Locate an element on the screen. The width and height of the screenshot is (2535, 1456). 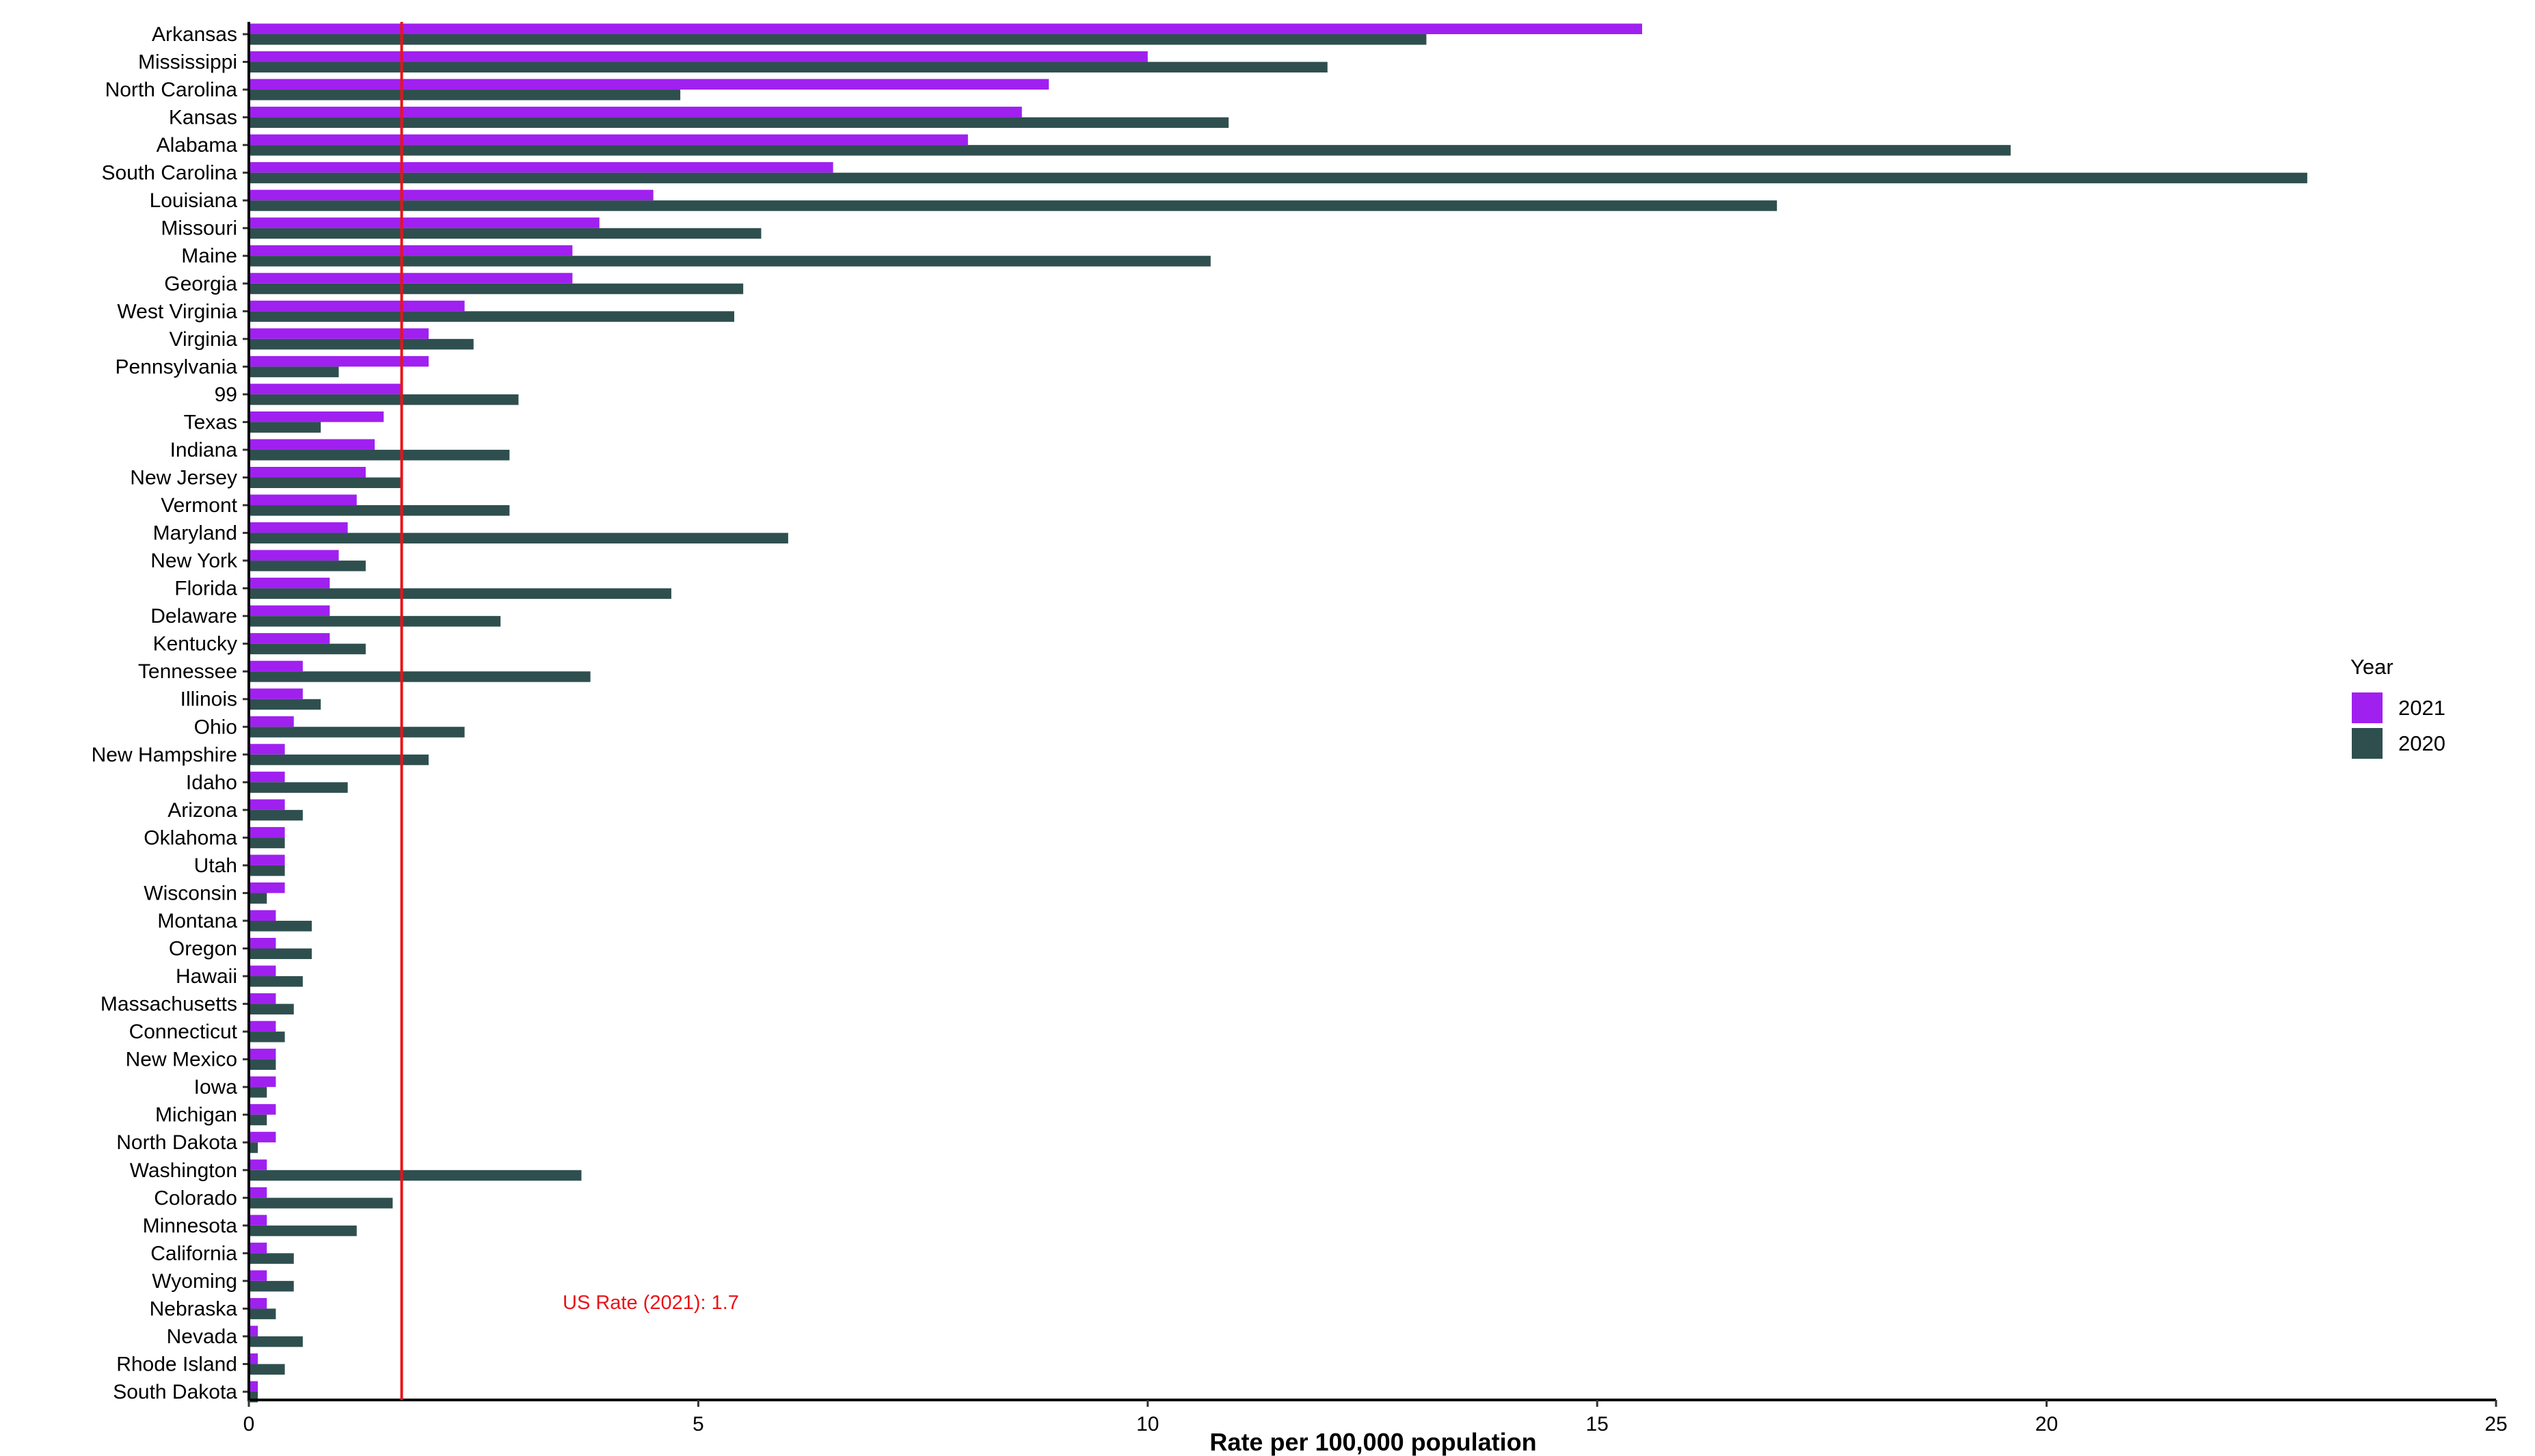
bar-2020-north-carolina is located at coordinates (465, 95).